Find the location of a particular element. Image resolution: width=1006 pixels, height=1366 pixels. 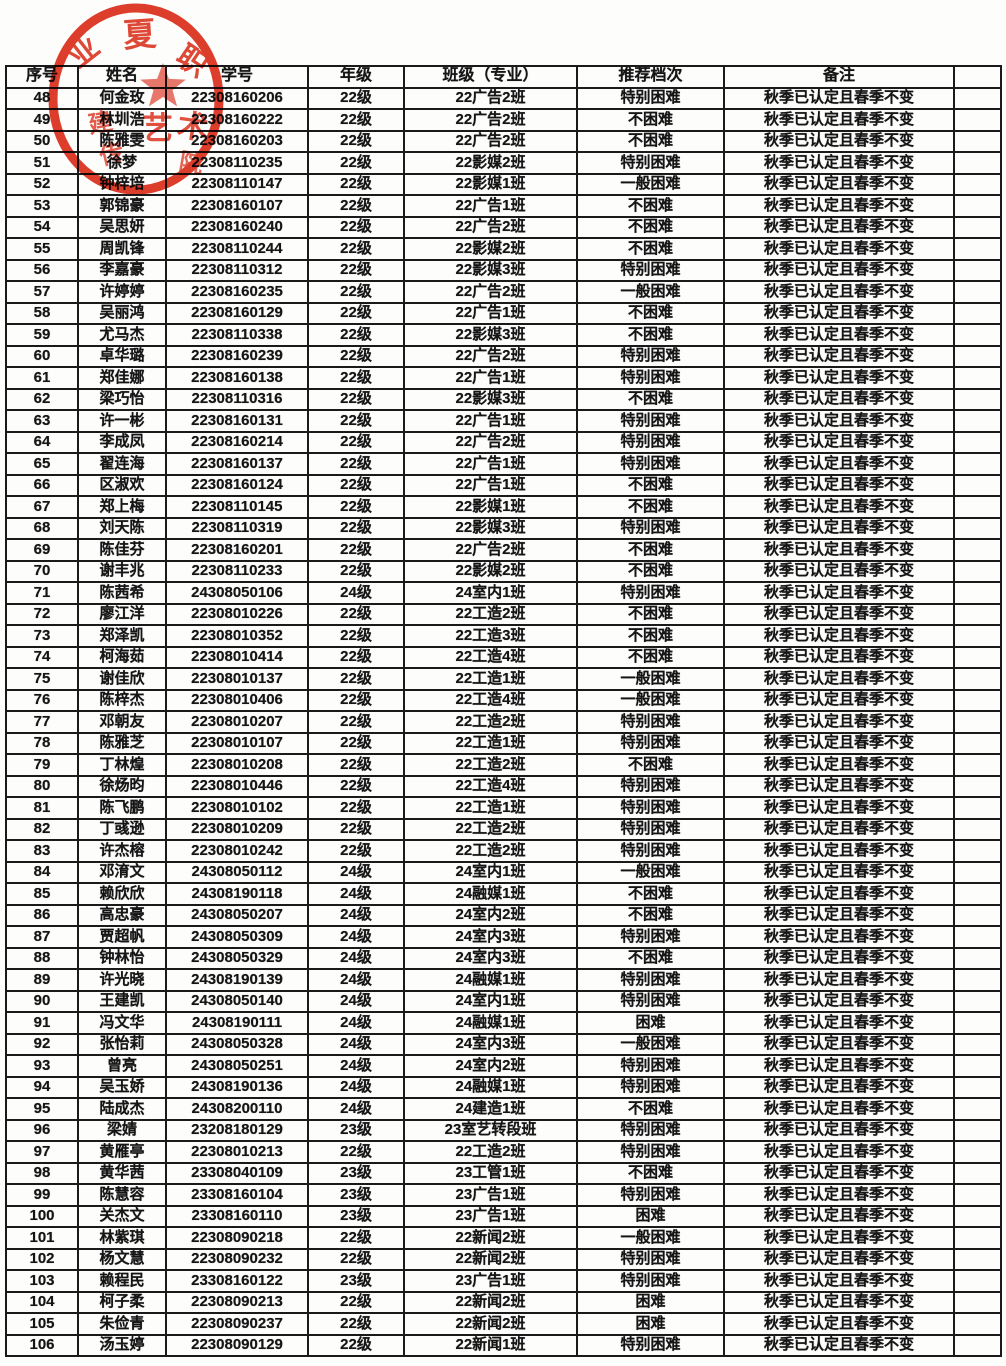

table-row: 73 郑泽凯 22308010352 22级 22工造3班 不困难 秋季已认定且春季不变 is located at coordinates (503, 636).